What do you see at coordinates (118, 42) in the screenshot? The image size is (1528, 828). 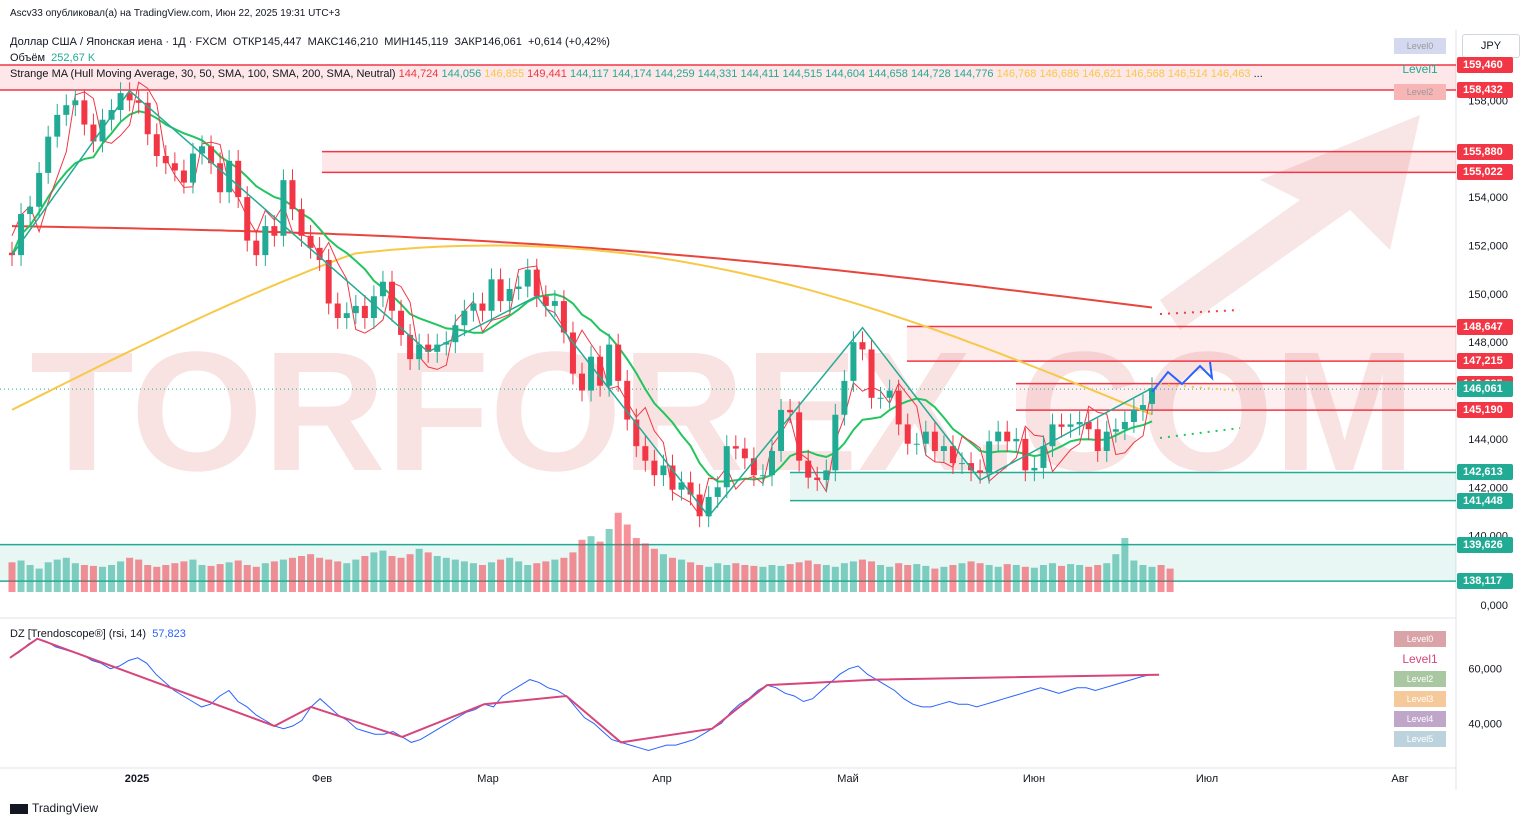 I see `symbol-name: Доллар США / Японская иена · 1Д · FXCM` at bounding box center [118, 42].